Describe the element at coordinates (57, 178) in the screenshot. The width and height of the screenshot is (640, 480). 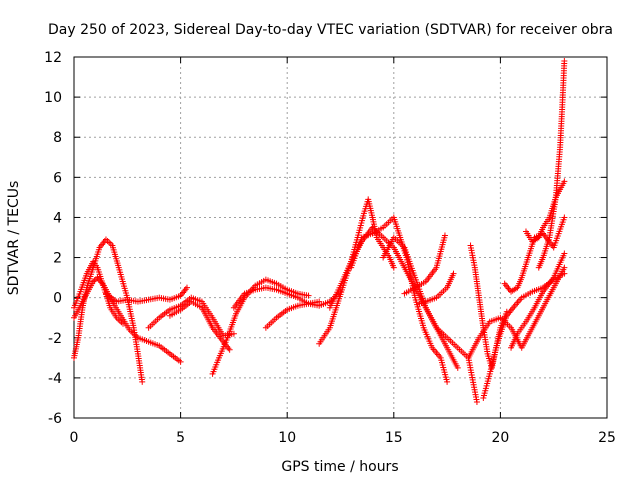
I see `y-tick-label: 6` at that location.